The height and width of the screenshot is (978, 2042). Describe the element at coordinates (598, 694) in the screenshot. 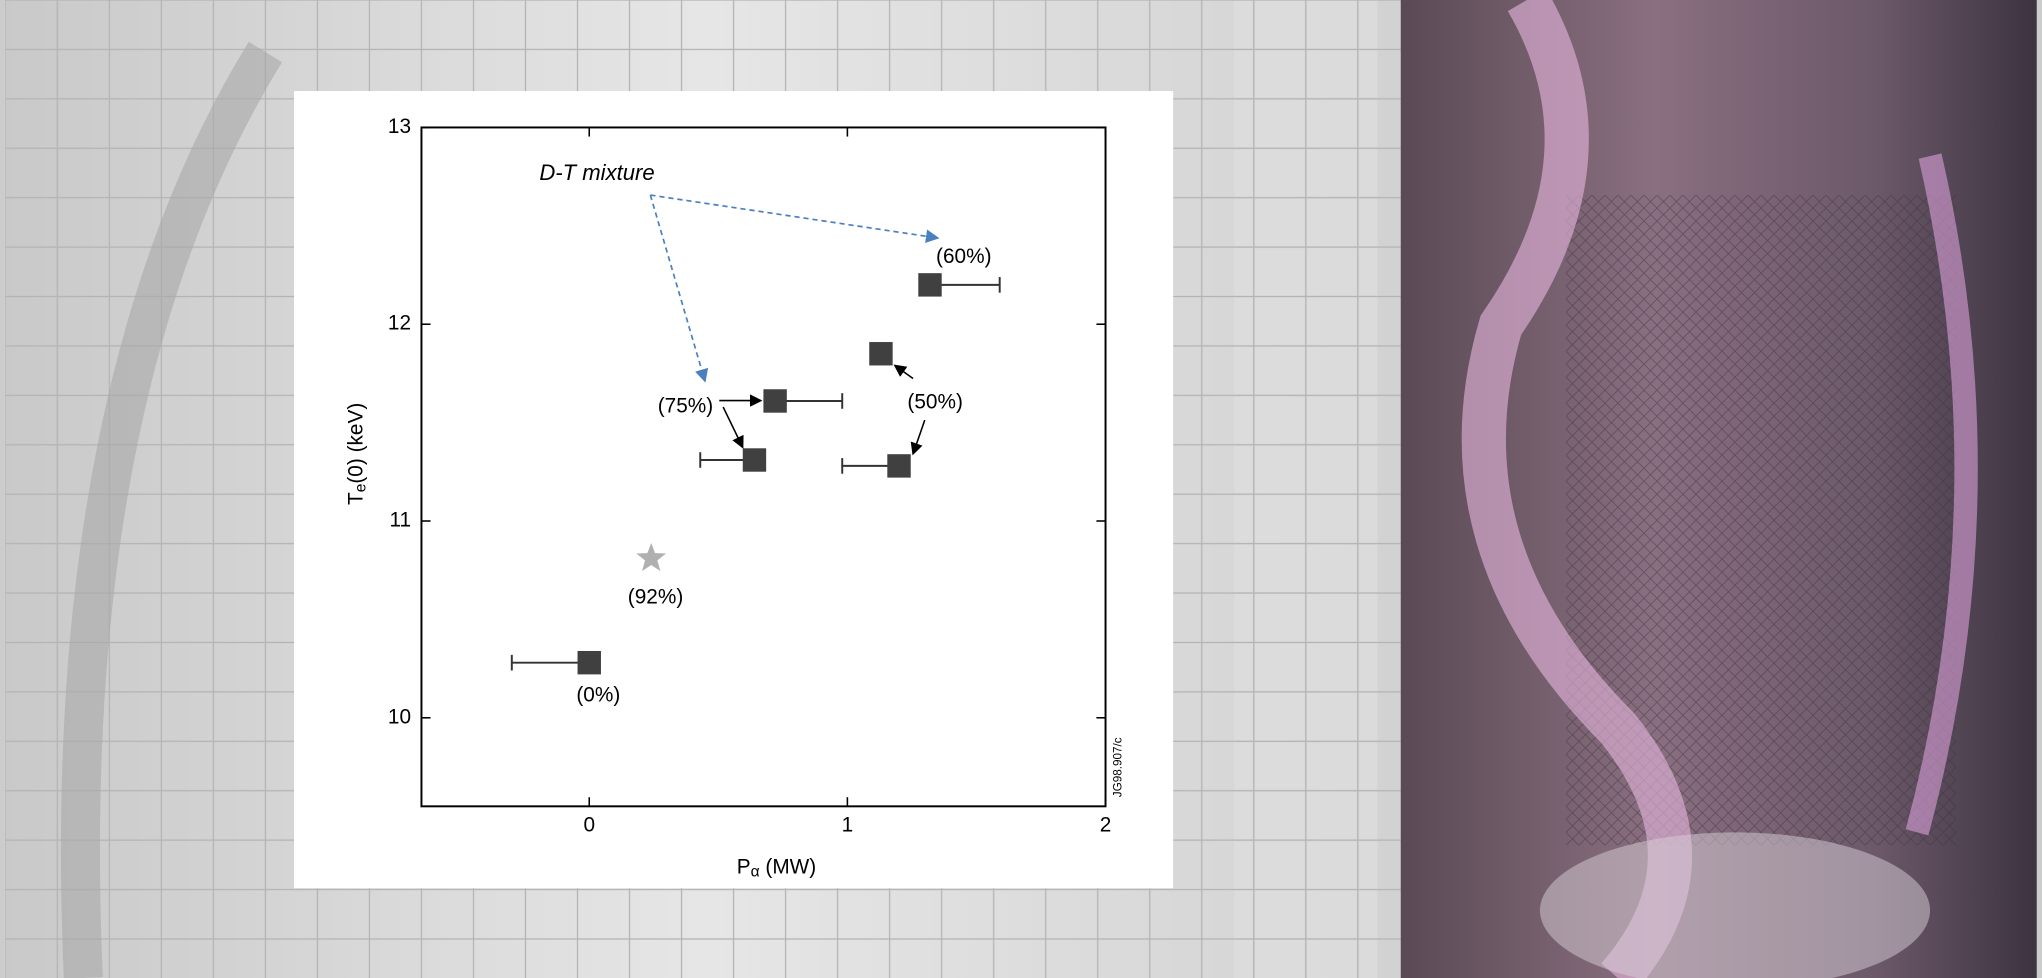

I see `annotation: (0%)` at that location.